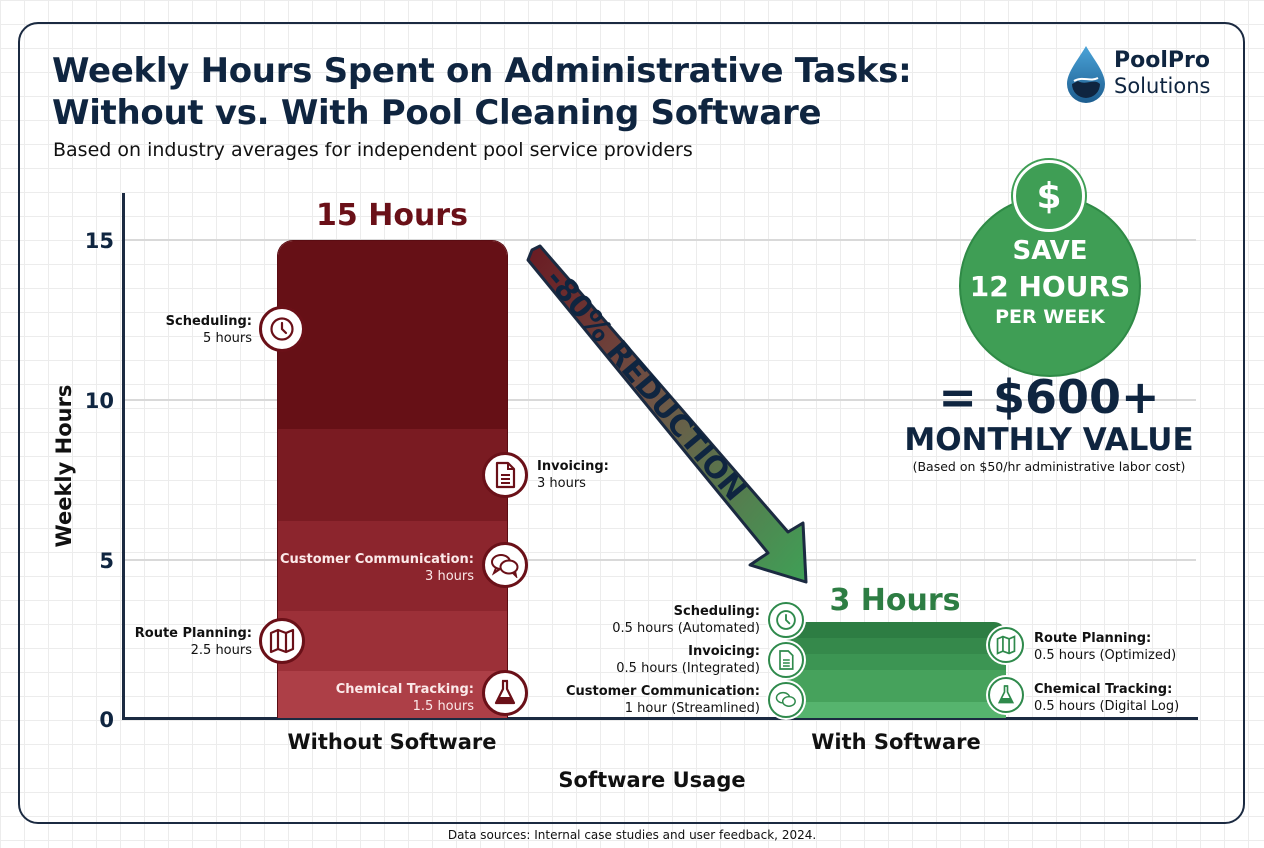  I want to click on label-without-route-planning: Route Planning: 2.5 hours, so click(193, 642).